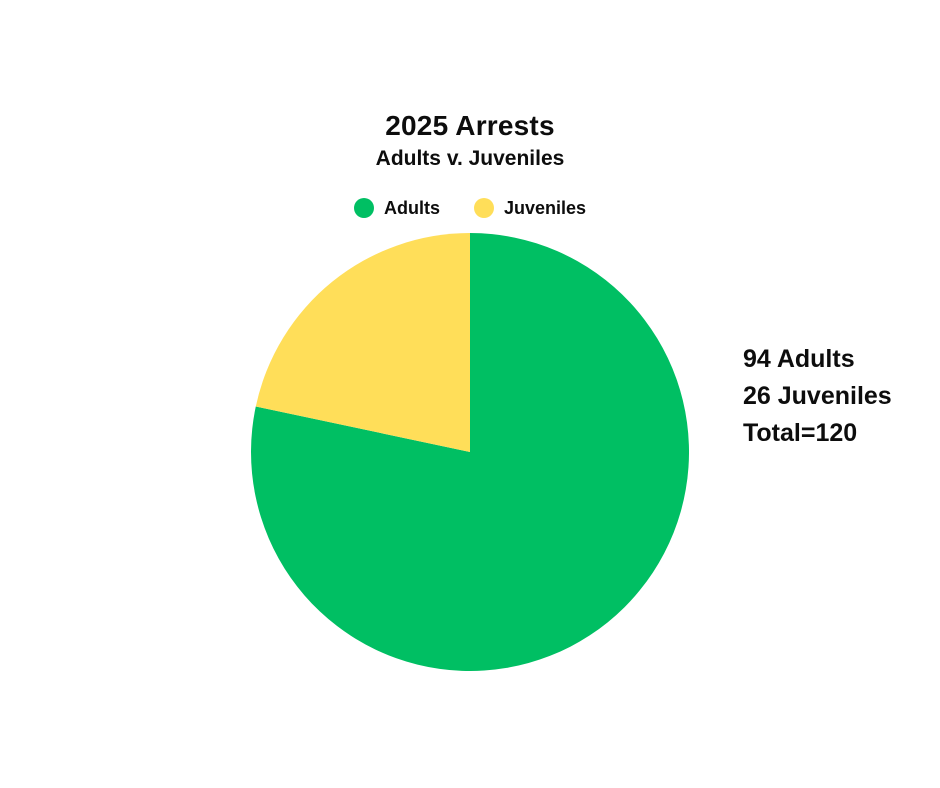 The height and width of the screenshot is (788, 940). What do you see at coordinates (411, 208) in the screenshot?
I see `legend-label-adults: Adults` at bounding box center [411, 208].